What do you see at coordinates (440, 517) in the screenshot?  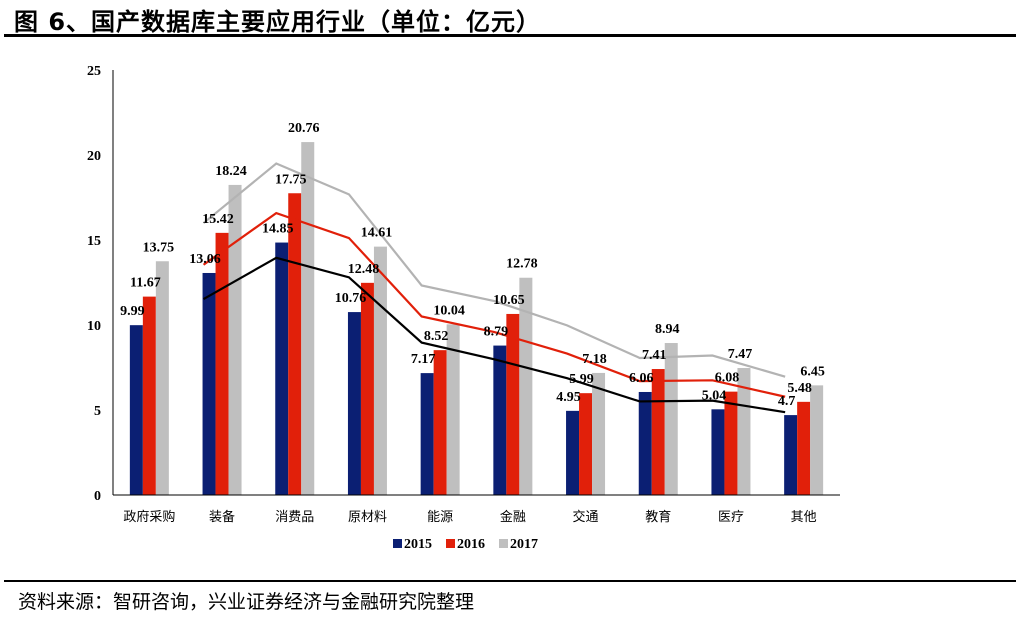 I see `x-tick-label: 能源` at bounding box center [440, 517].